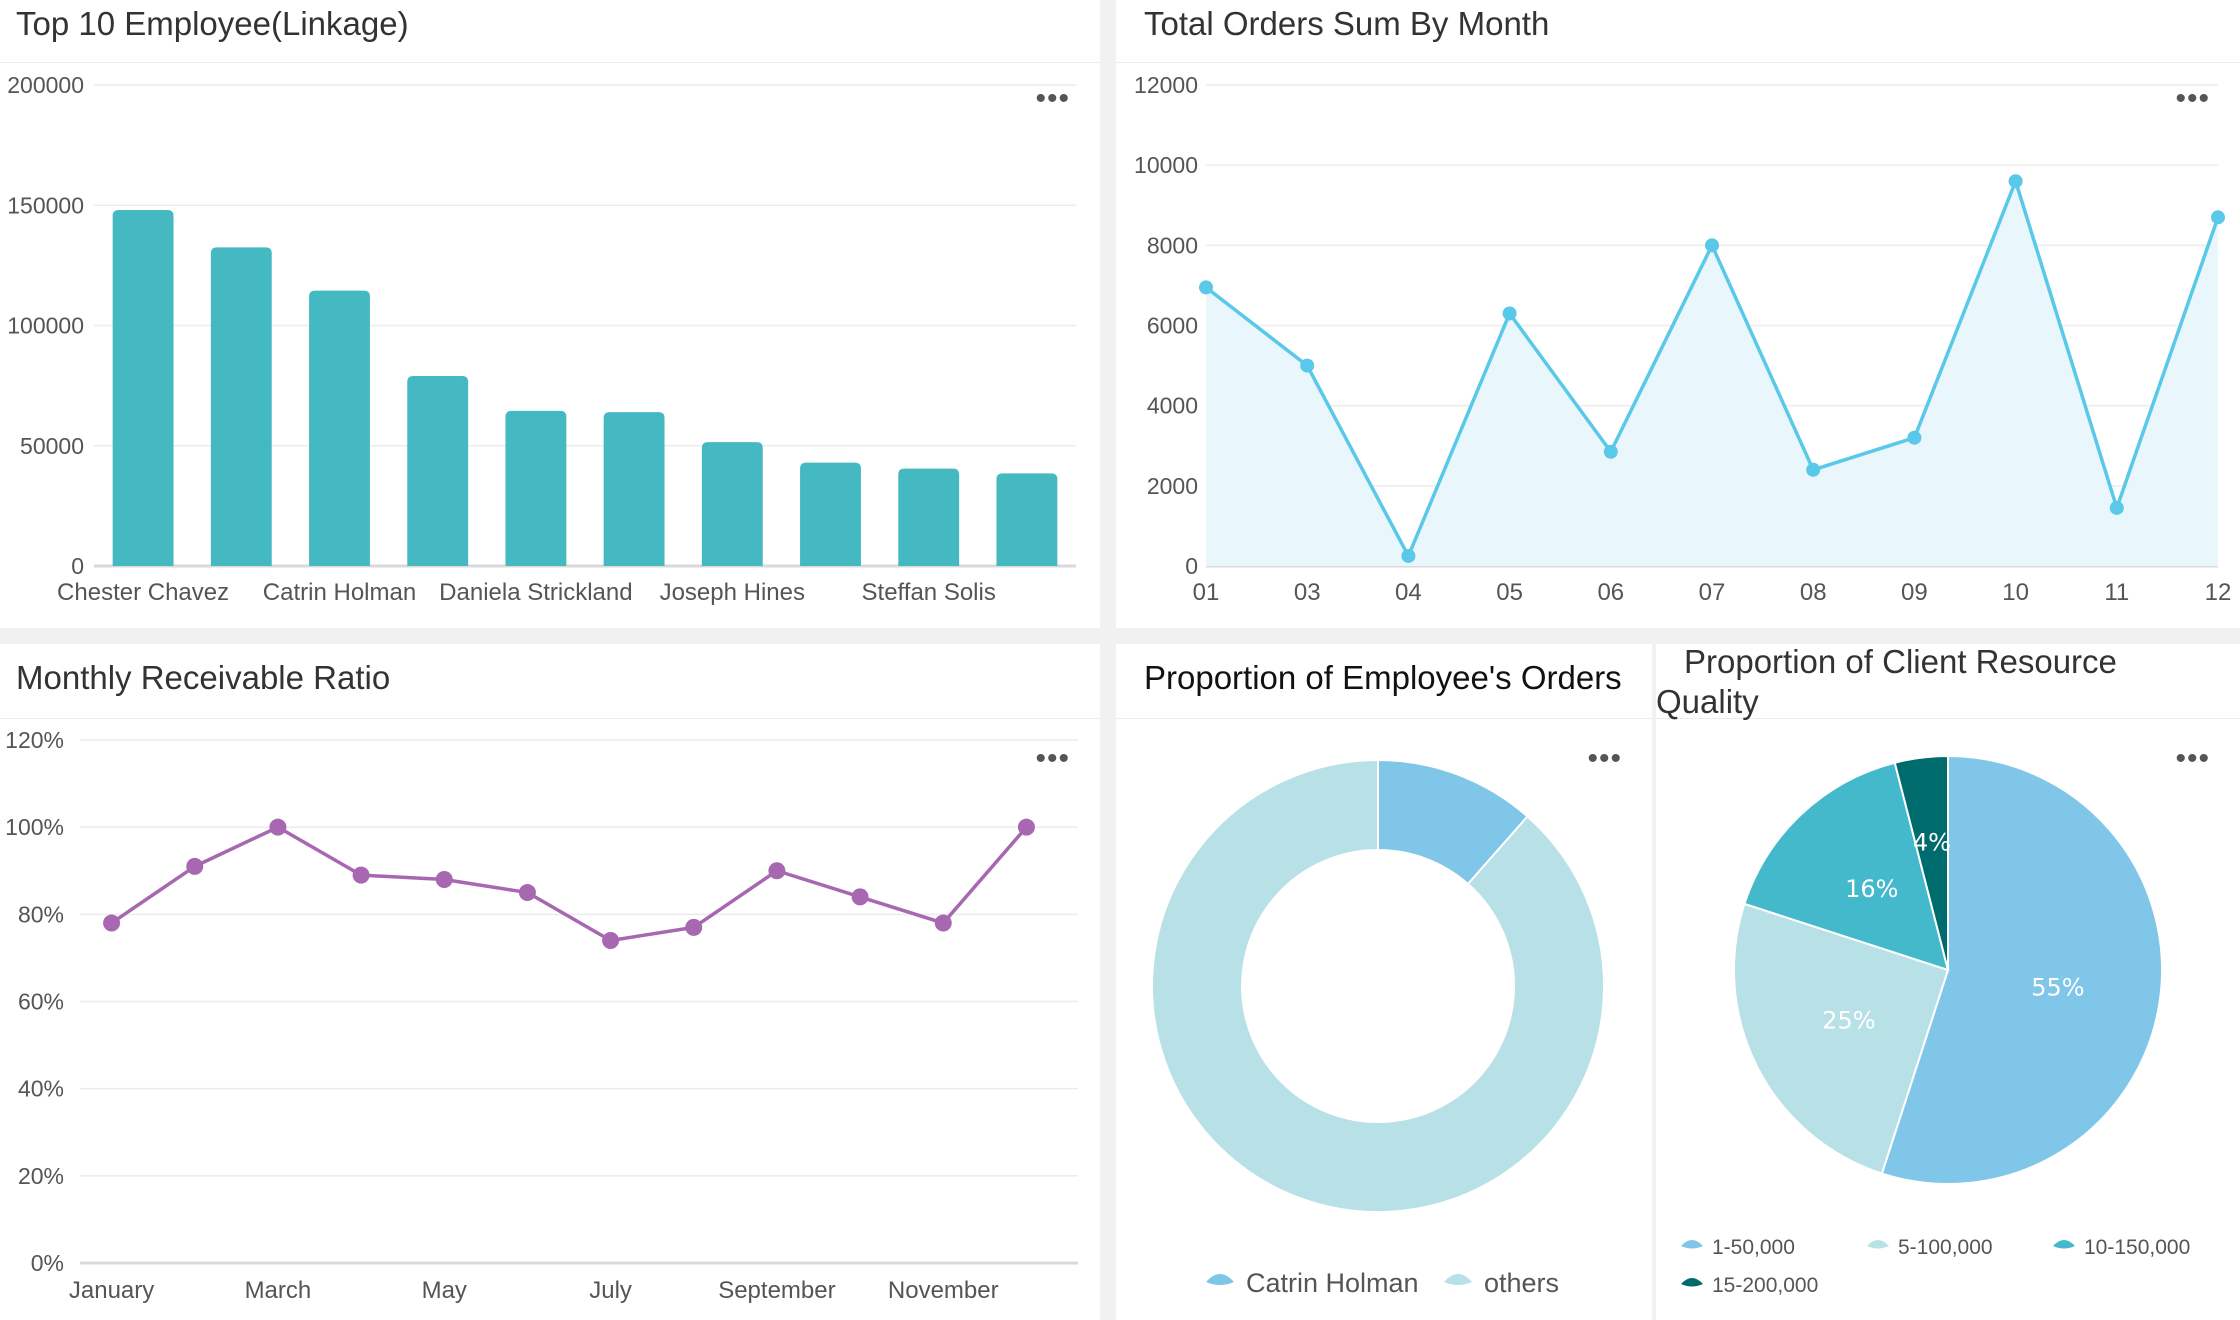  What do you see at coordinates (550, 31) in the screenshot?
I see `panel-header: Top 10 Employee(Linkage)` at bounding box center [550, 31].